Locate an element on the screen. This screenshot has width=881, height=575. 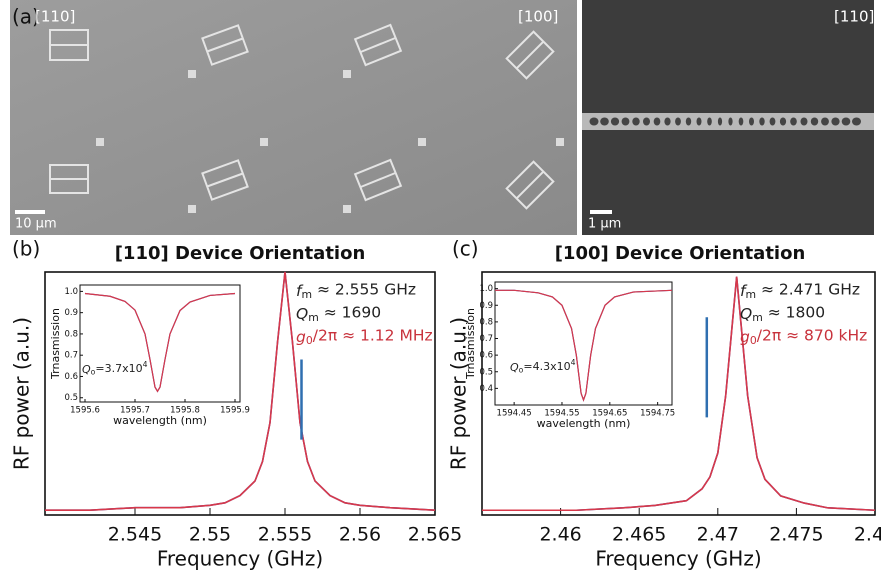
annotation-part: ≈ 2.471 GHz is located at coordinates (808, 289).